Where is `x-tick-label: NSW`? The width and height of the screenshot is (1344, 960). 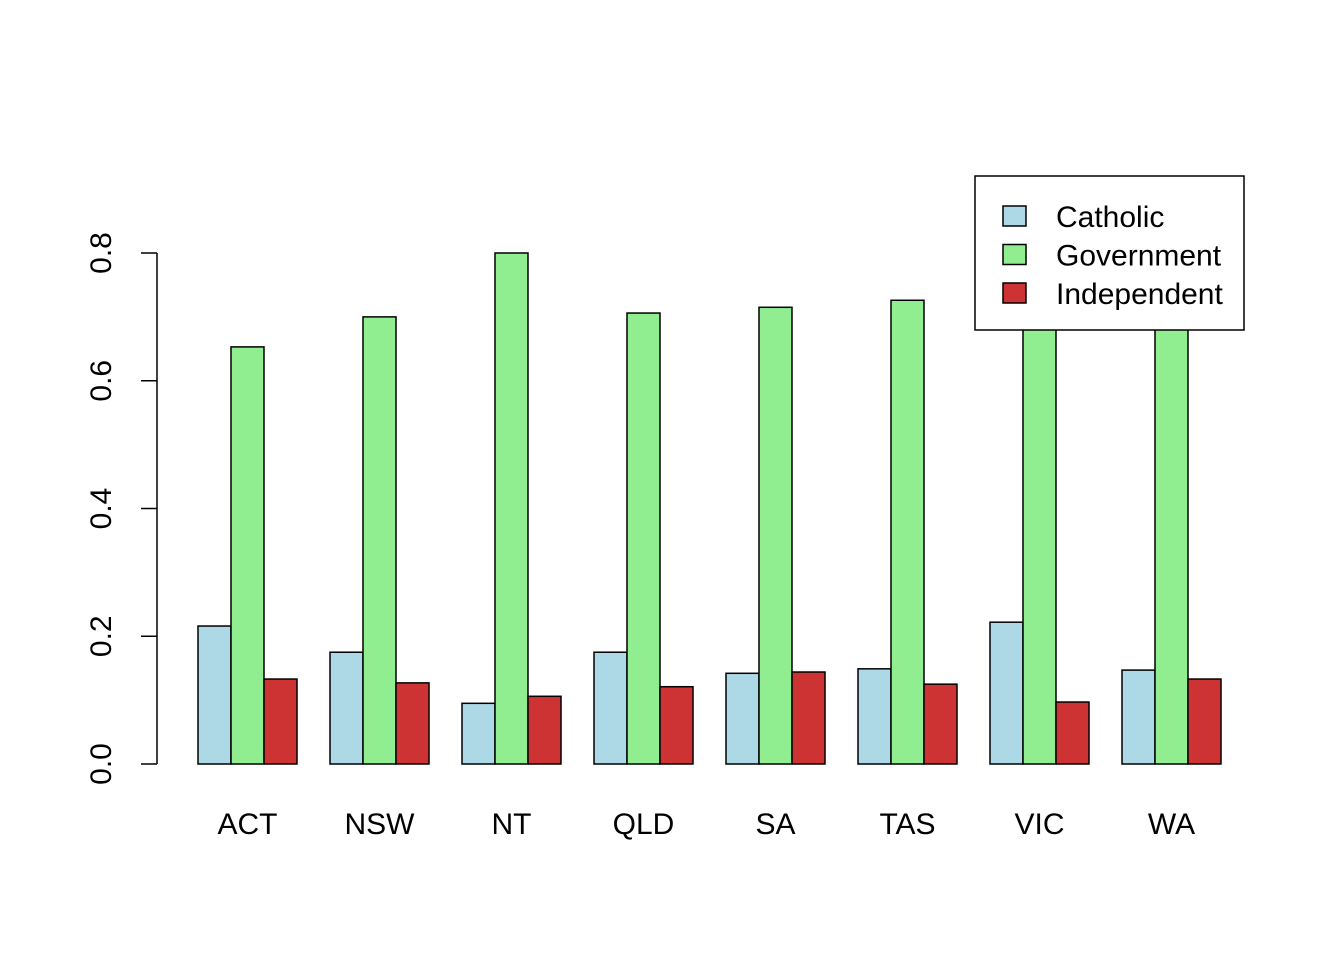
x-tick-label: NSW is located at coordinates (380, 824).